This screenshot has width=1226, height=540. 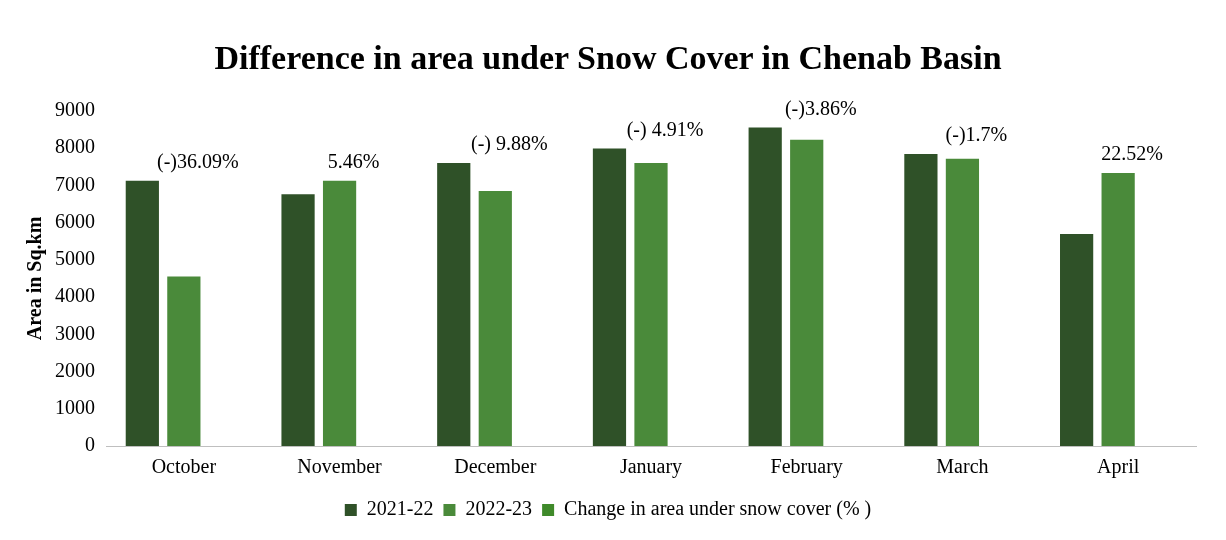 I want to click on legend-label: Change in area under snow cover (% ), so click(x=718, y=509).